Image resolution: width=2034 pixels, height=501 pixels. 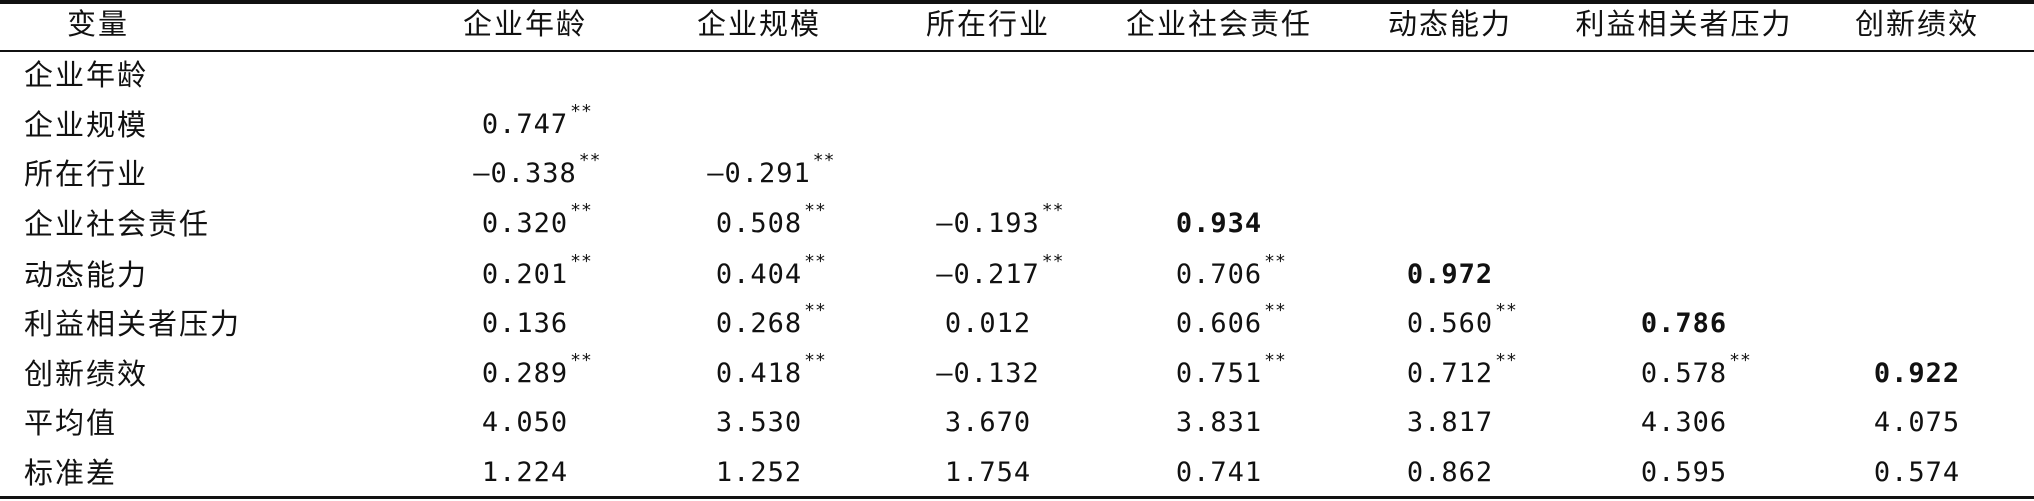 I want to click on cell-value: —0.338, so click(x=525, y=173).